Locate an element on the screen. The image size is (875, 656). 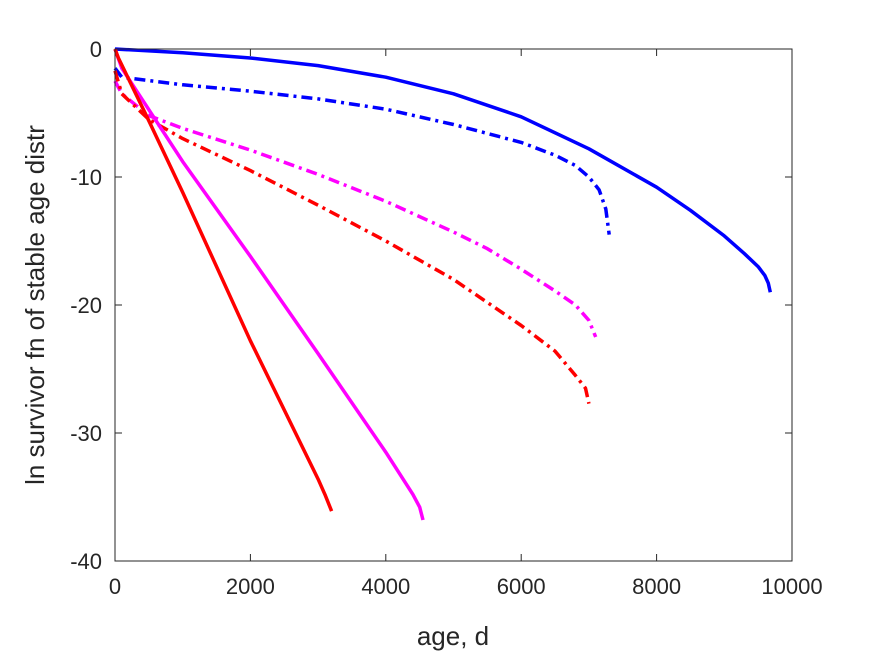
y-tick-label: -40 is located at coordinates (86, 561).